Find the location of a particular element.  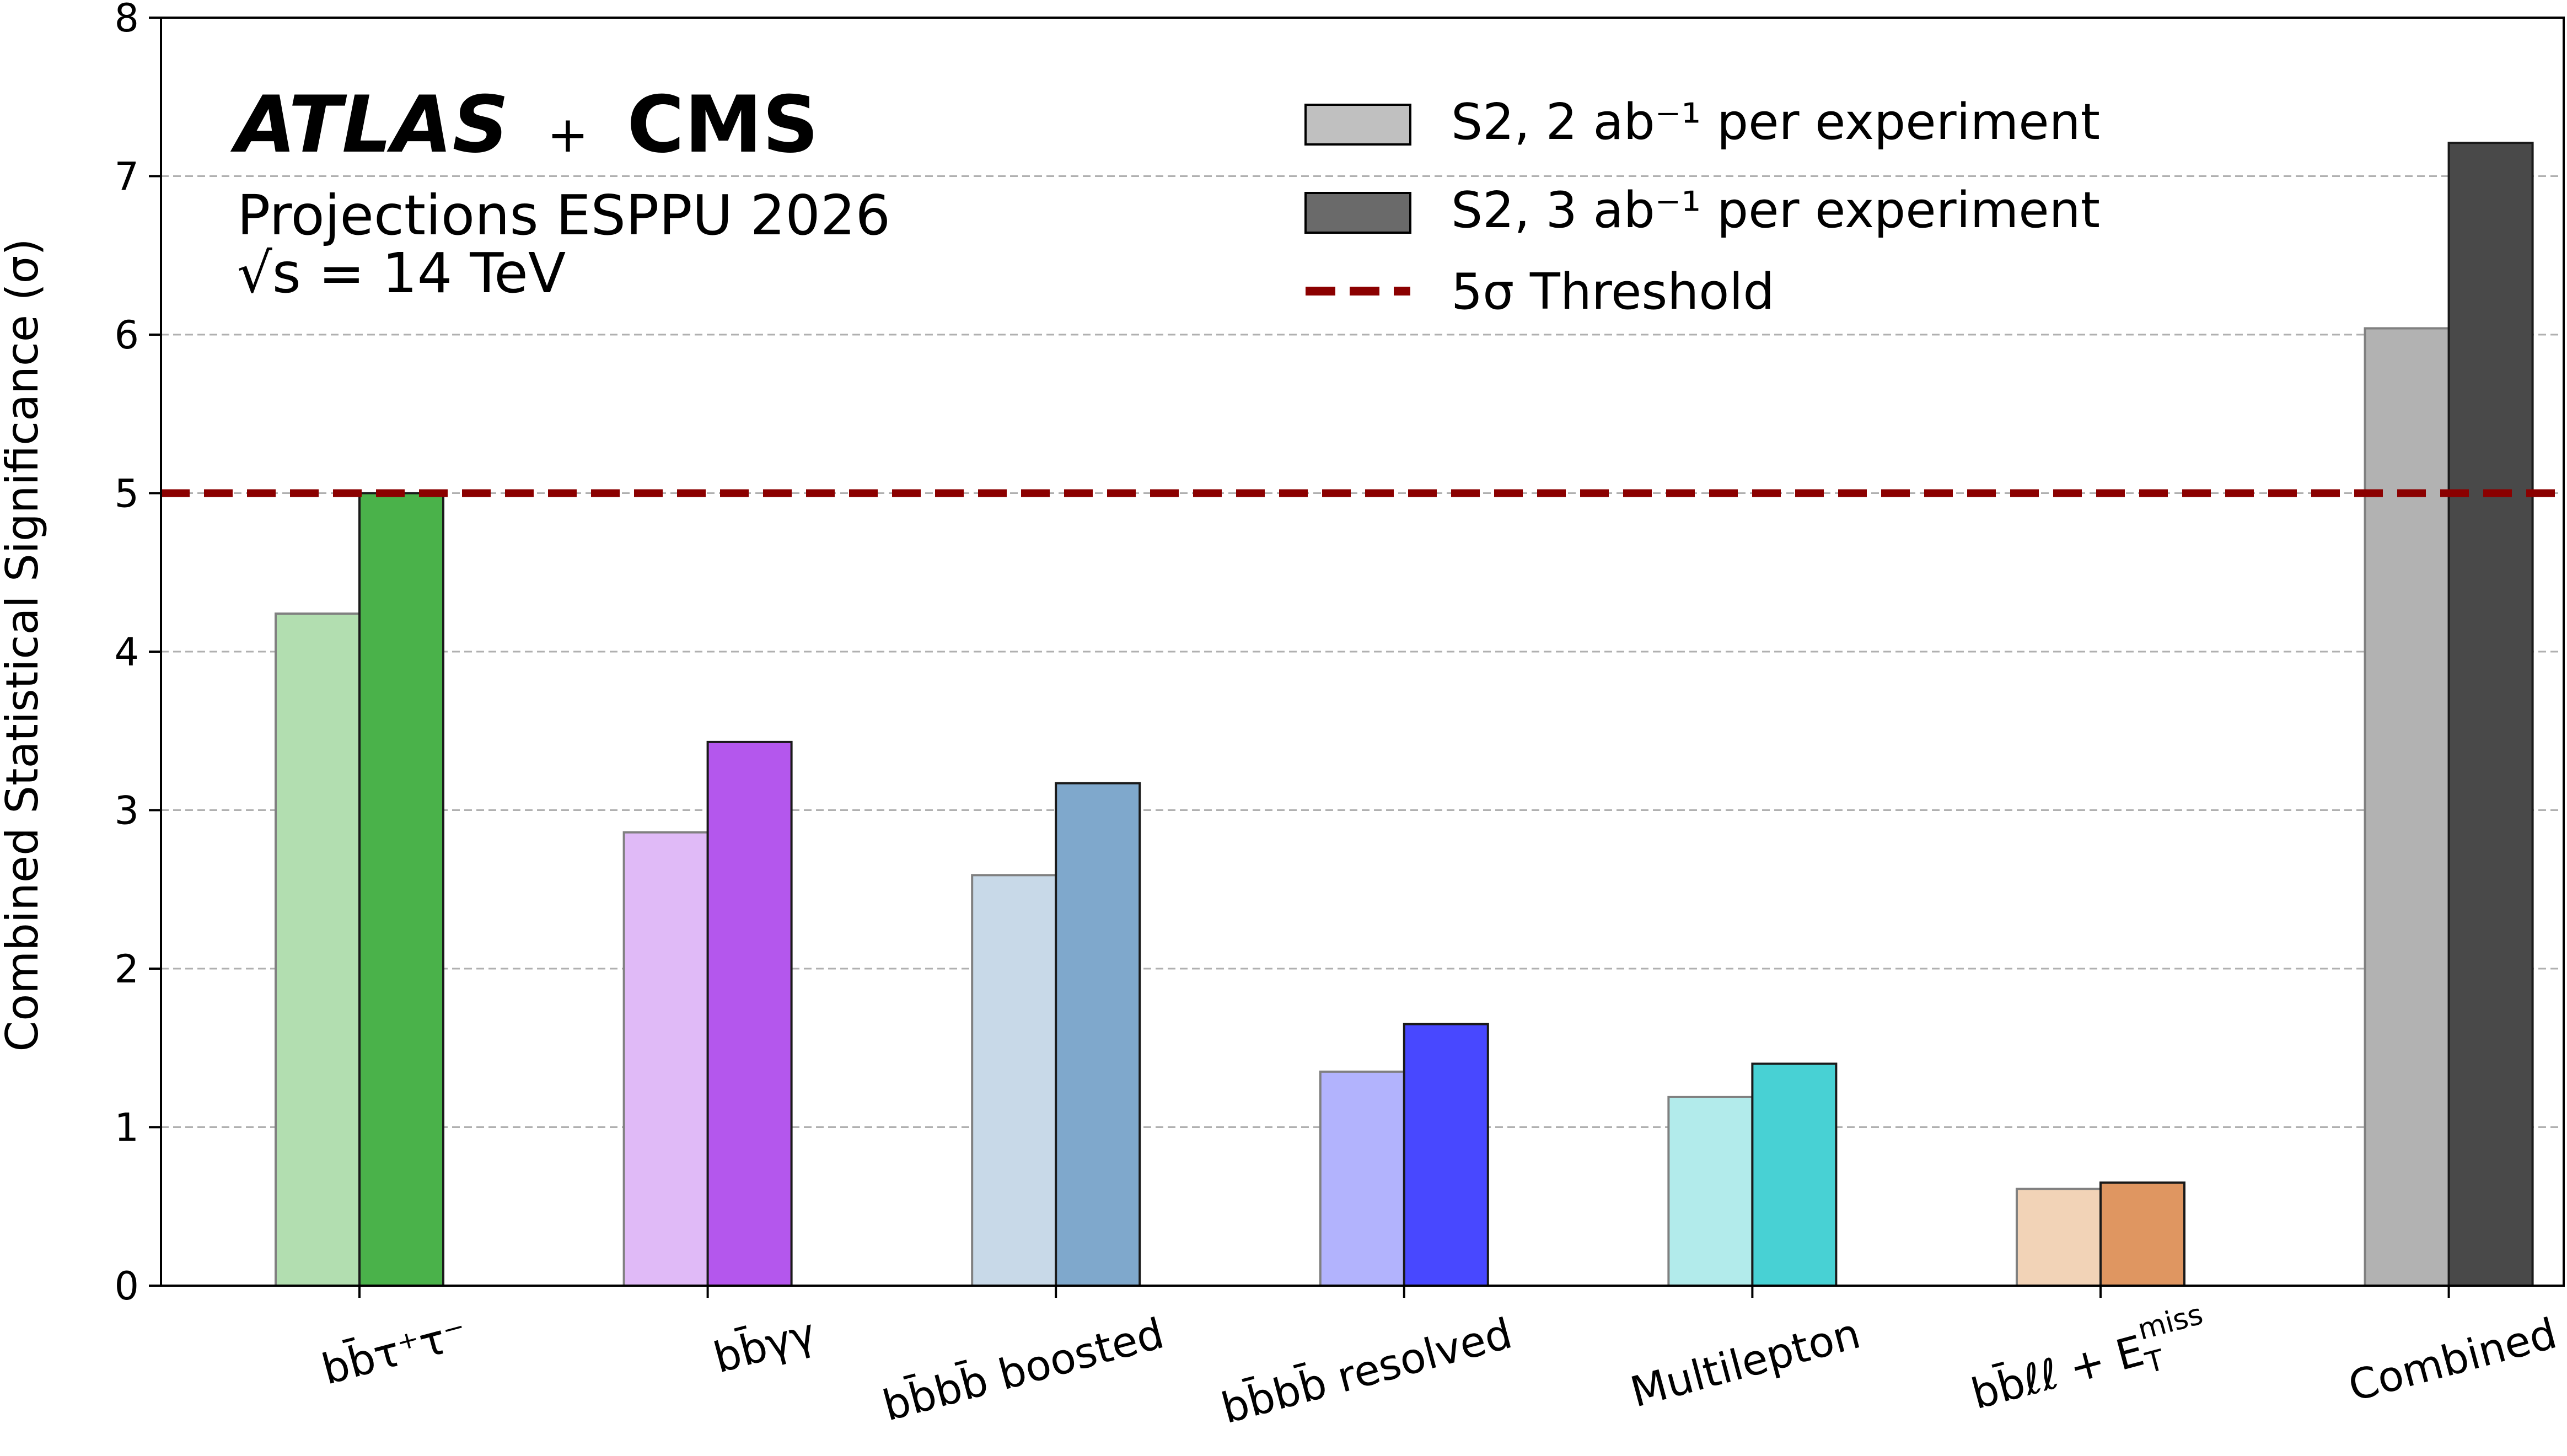

svg-text: ATLAS + CMS is located at coordinates (525, 124).